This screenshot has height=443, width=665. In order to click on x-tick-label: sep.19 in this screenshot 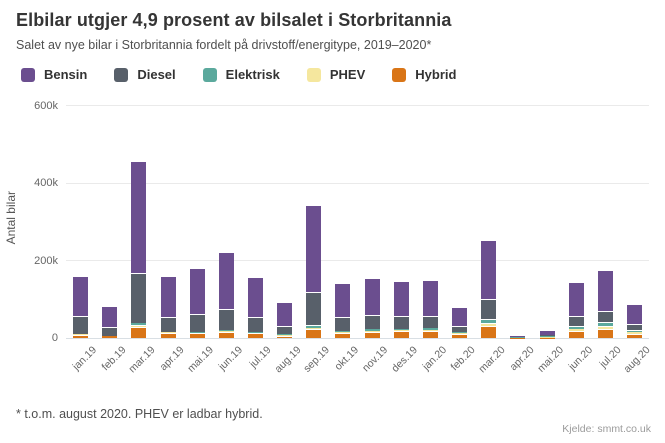, I will do `click(317, 359)`.